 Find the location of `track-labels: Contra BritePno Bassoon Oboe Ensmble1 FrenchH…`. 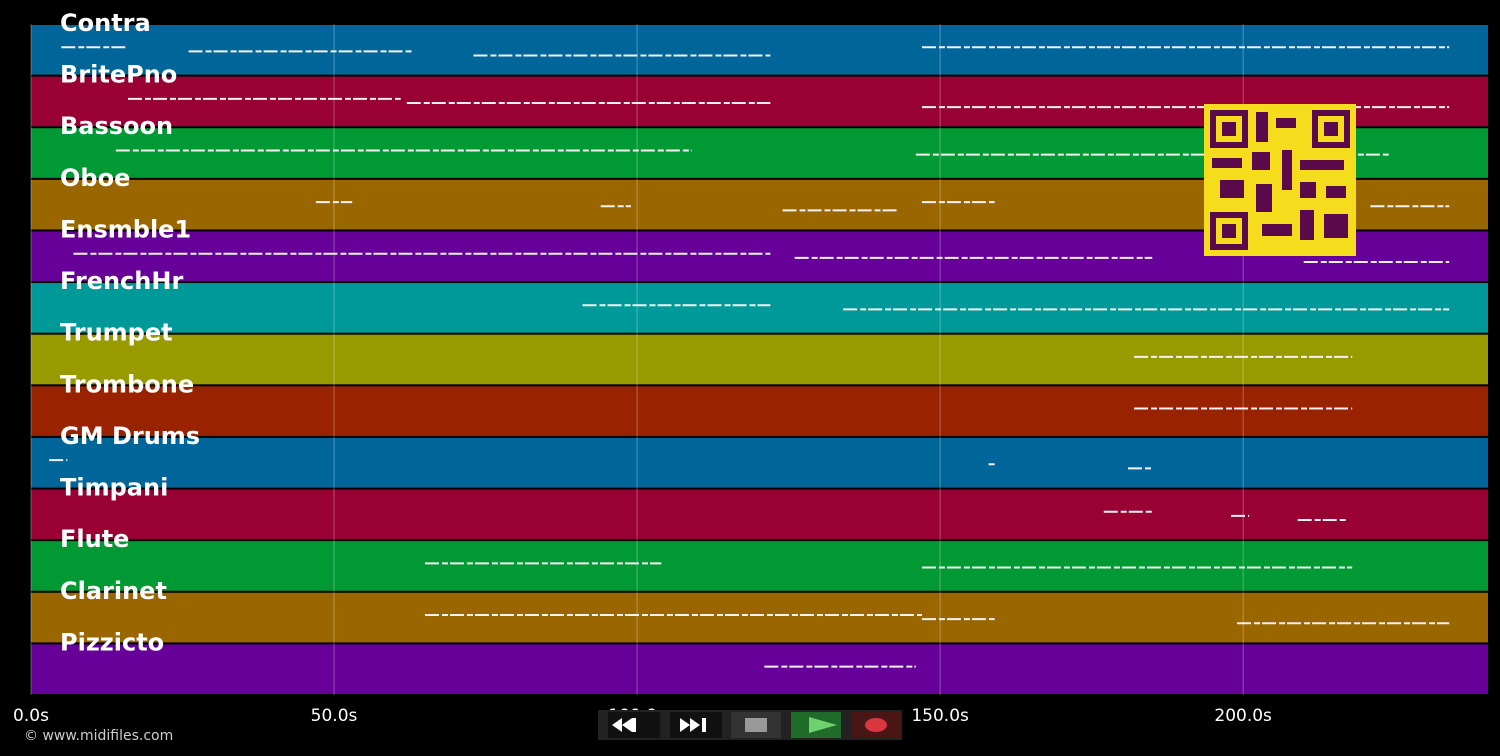

track-labels: Contra BritePno Bassoon Oboe Ensmble1 FrenchH… is located at coordinates (130, 332).